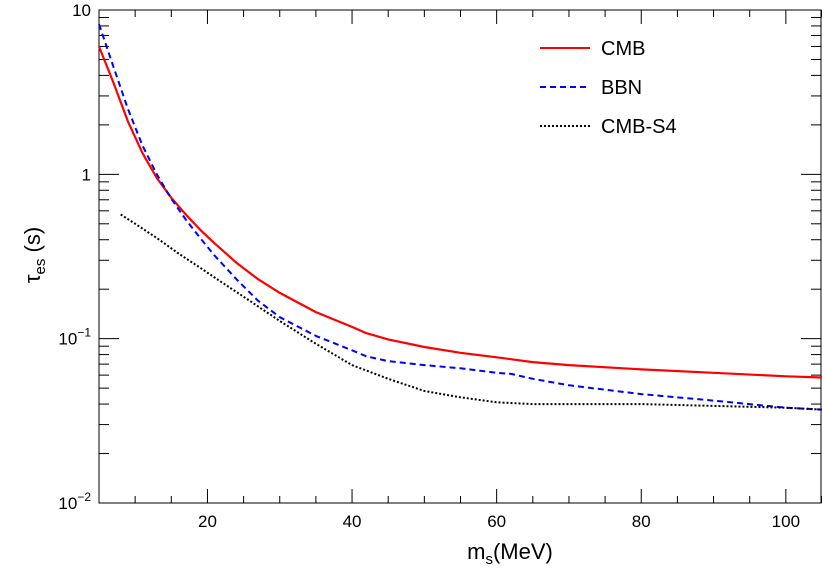 The width and height of the screenshot is (822, 569). I want to click on x-tick-label: 80, so click(641, 521).